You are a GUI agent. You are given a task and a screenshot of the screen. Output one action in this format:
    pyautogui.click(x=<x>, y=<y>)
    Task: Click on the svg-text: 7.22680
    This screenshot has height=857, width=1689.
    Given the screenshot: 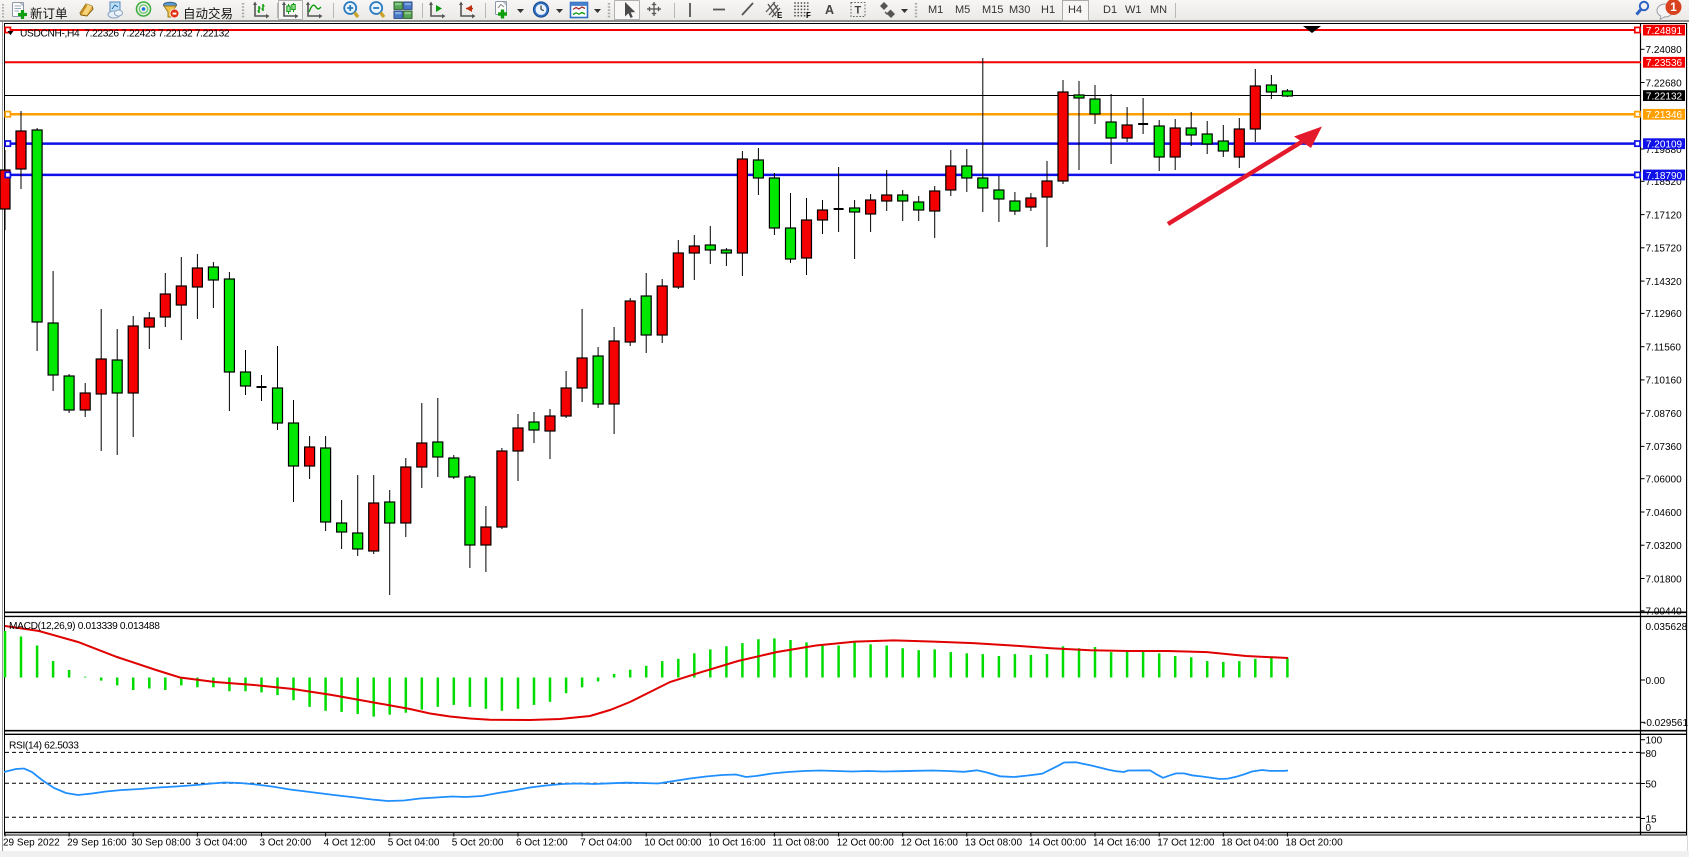 What is the action you would take?
    pyautogui.click(x=1664, y=83)
    